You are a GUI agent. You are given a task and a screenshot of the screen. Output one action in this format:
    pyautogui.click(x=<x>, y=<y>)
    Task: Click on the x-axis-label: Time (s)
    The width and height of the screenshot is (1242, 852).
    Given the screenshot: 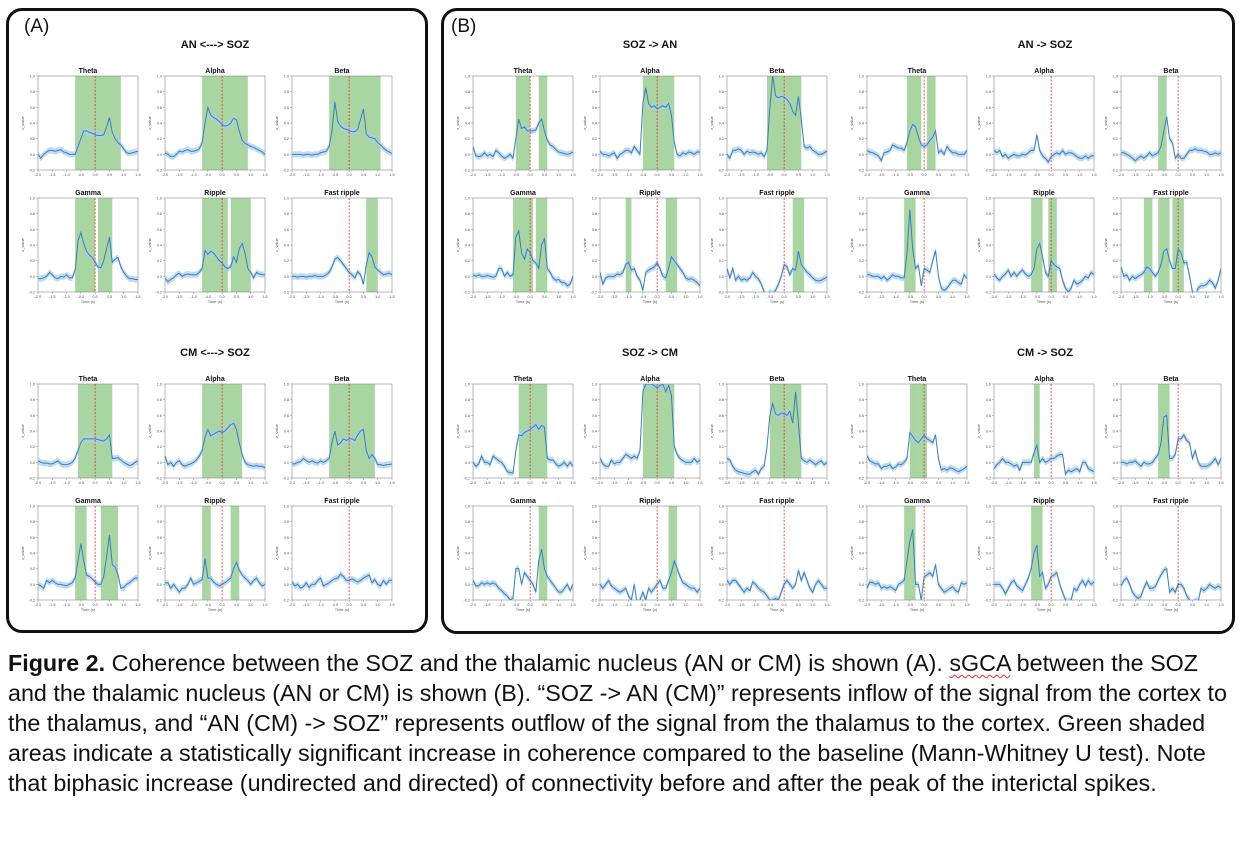 What is the action you would take?
    pyautogui.click(x=1044, y=301)
    